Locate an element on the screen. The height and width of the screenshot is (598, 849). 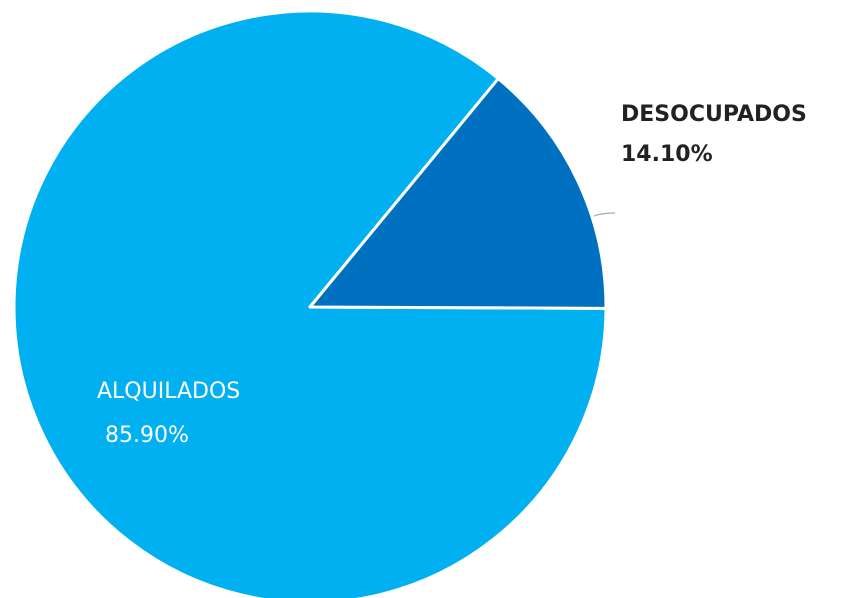
desocupados-value: 14.10% is located at coordinates (667, 154).